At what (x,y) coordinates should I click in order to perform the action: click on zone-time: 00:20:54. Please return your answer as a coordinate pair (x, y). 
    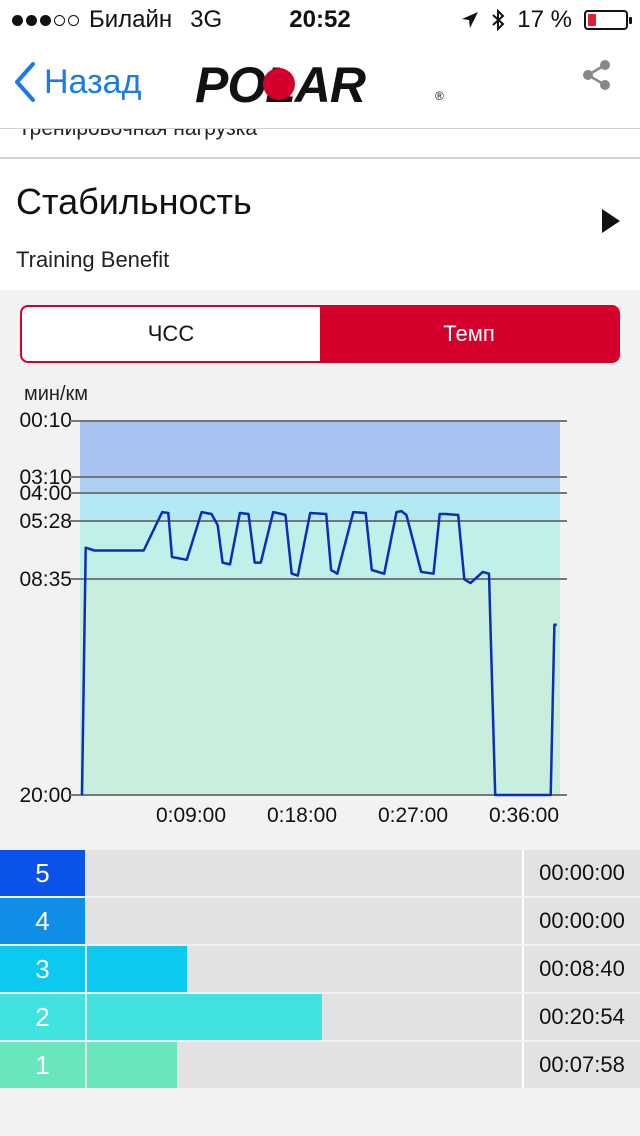
    Looking at the image, I should click on (582, 1016).